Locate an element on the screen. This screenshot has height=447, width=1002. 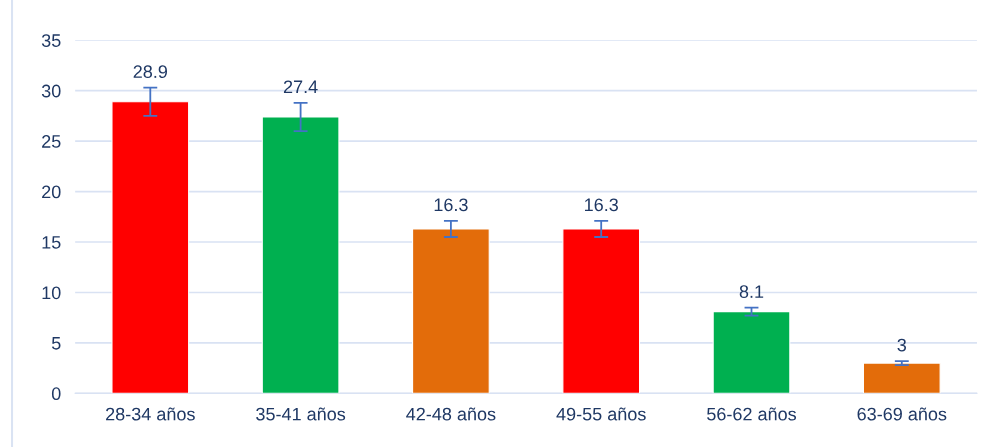
y-tick-label: 15 is located at coordinates (51, 242).